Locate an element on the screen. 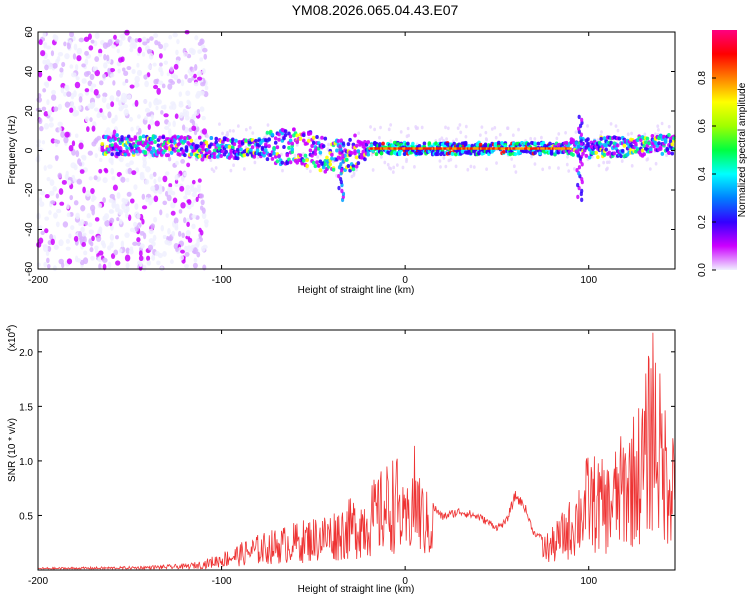  colorbar-gradient is located at coordinates (724, 150).